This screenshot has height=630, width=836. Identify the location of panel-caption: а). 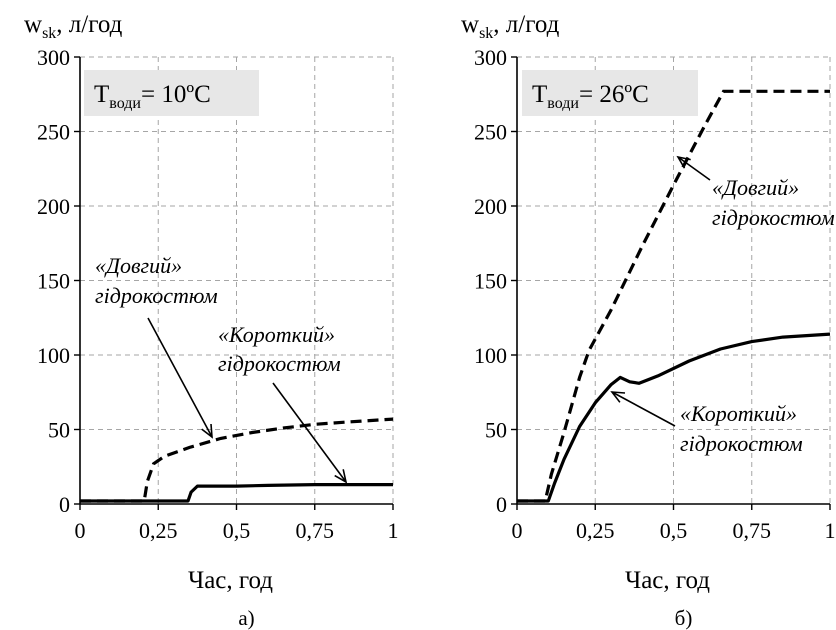
(246, 618).